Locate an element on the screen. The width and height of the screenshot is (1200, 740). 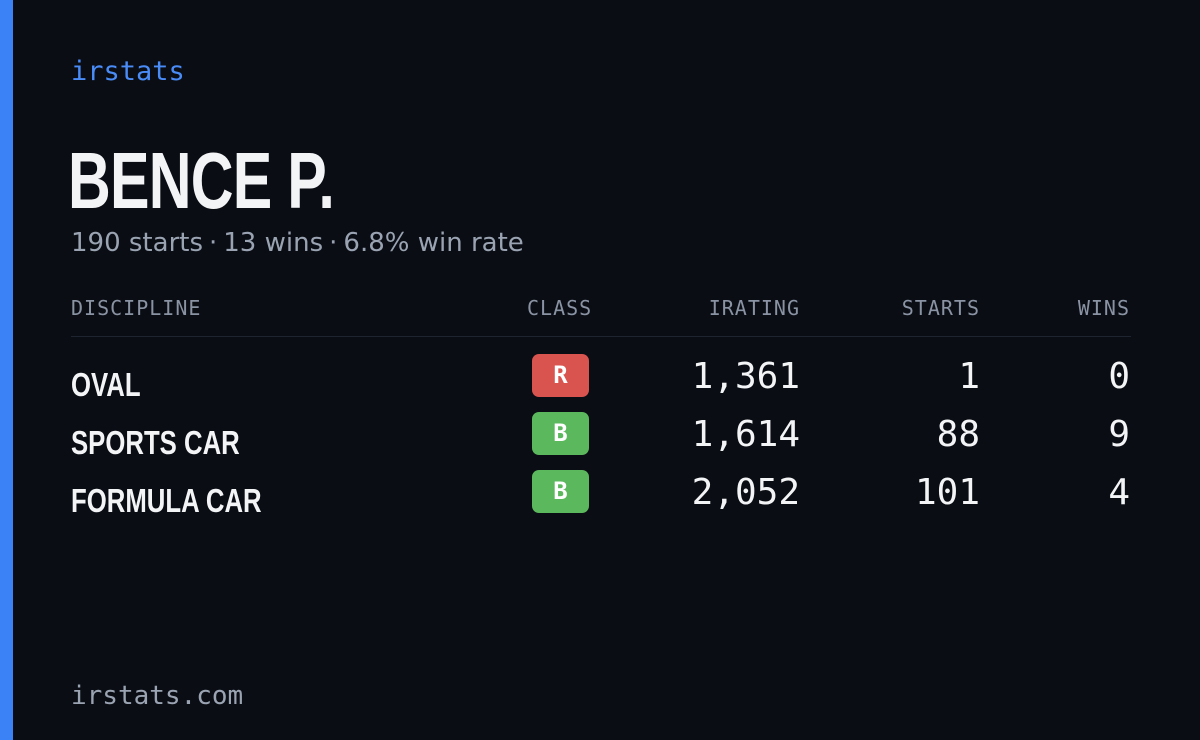
table-row: SPORTS CAR B 1,614 88 9 is located at coordinates (601, 438).